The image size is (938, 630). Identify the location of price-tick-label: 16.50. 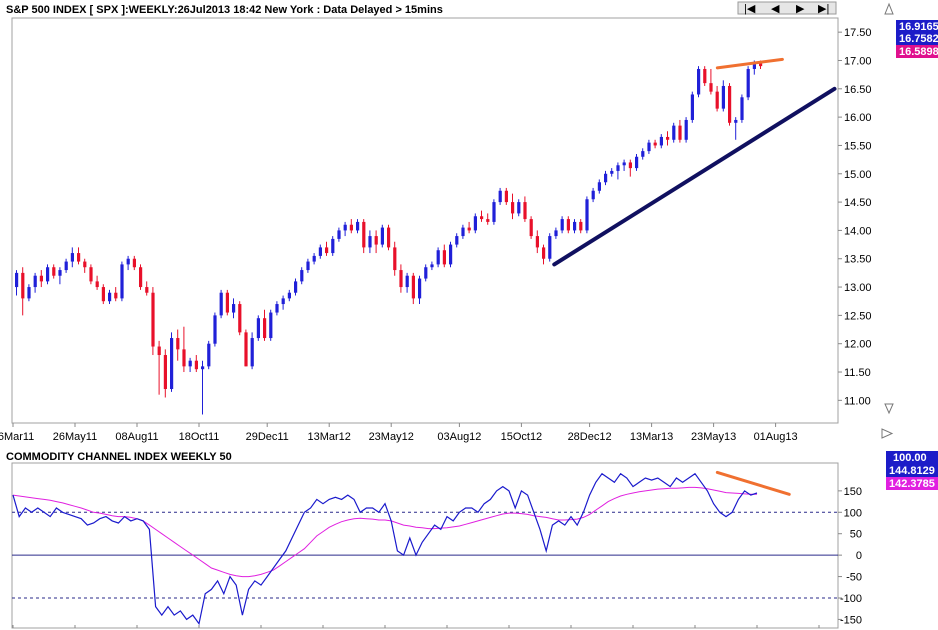
(858, 90).